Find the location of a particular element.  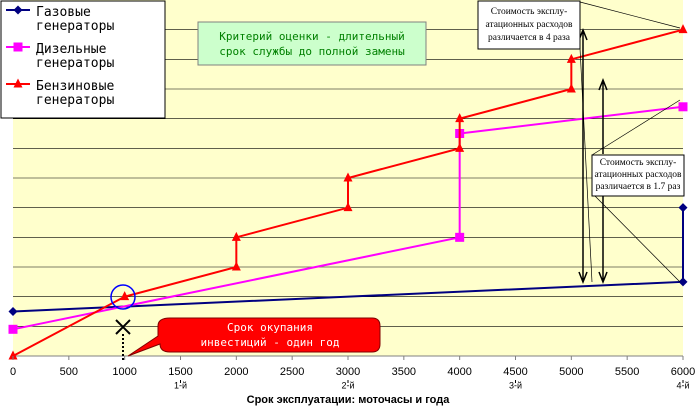

legend-label: Дизельные генераторы is located at coordinates (75, 56).